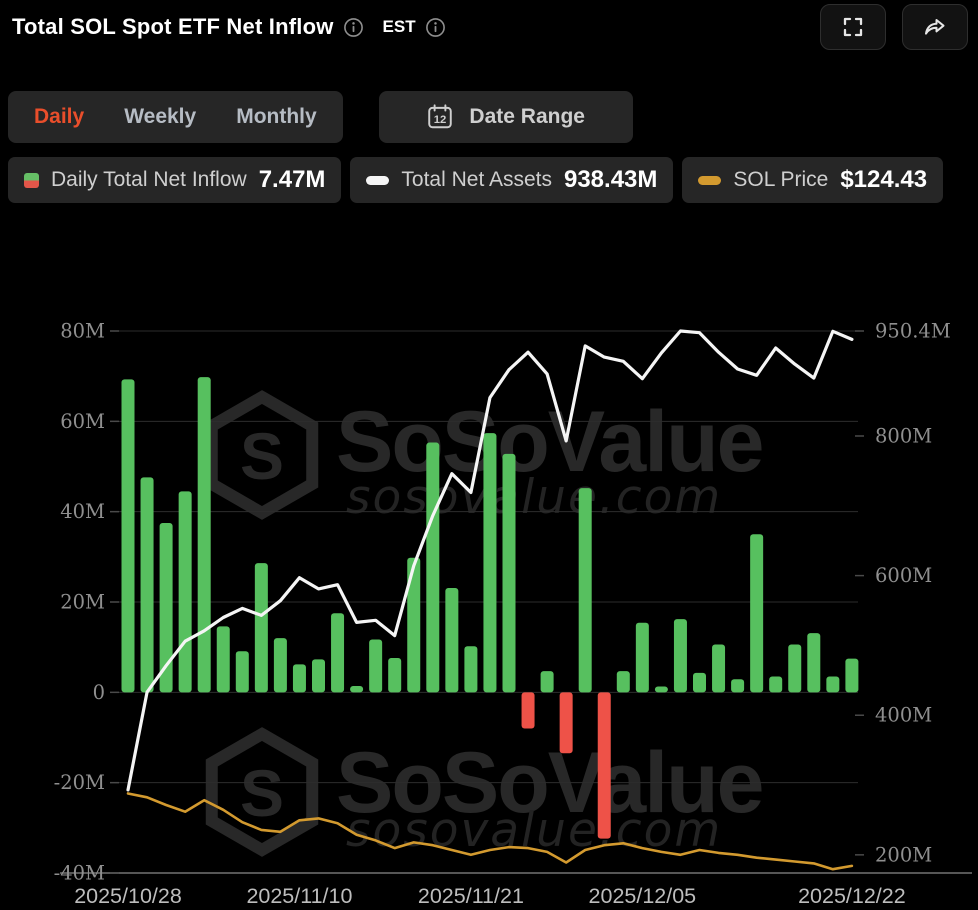 The width and height of the screenshot is (978, 910). What do you see at coordinates (527, 116) in the screenshot?
I see `date-range-label: Date Range` at bounding box center [527, 116].